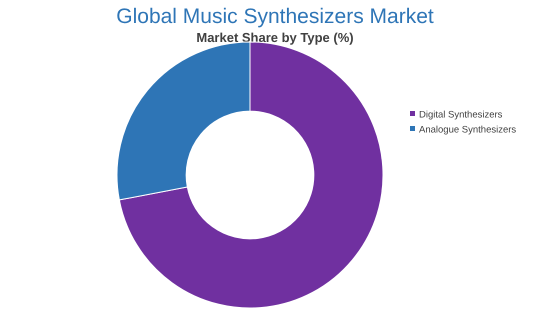 The height and width of the screenshot is (309, 550). Describe the element at coordinates (467, 130) in the screenshot. I see `legend-label: Analogue Synthesizers` at that location.